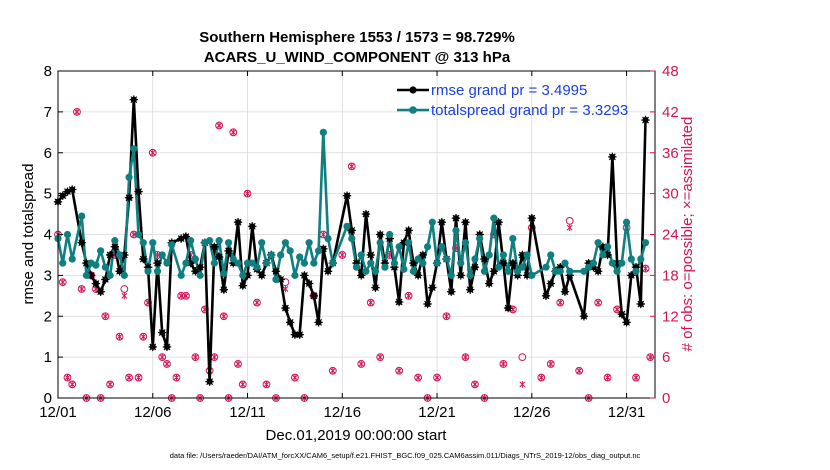 Image resolution: width=830 pixels, height=470 pixels. What do you see at coordinates (413, 90) in the screenshot?
I see `legend-rmse-marker` at bounding box center [413, 90].